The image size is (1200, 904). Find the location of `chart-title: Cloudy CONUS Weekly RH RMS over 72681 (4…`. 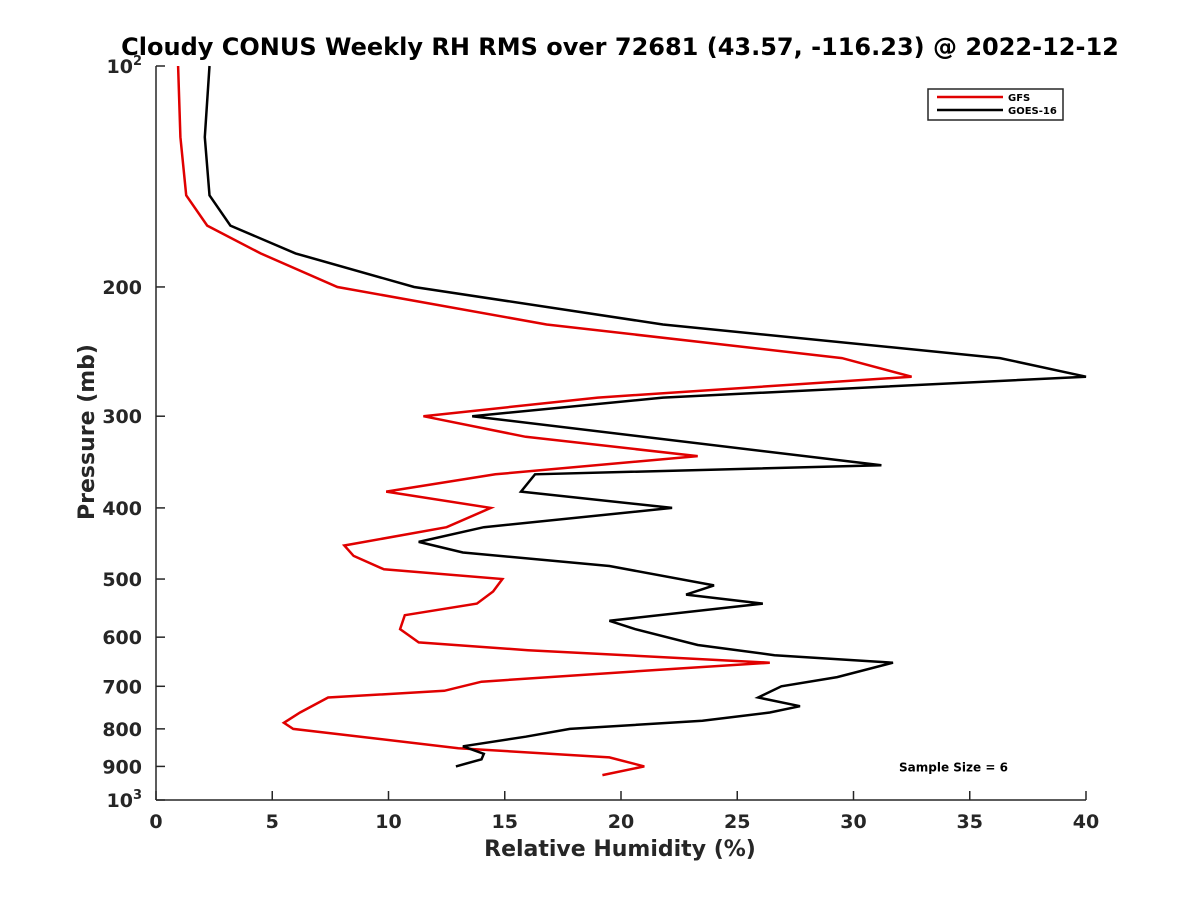

chart-title: Cloudy CONUS Weekly RH RMS over 72681 (4… is located at coordinates (620, 47).